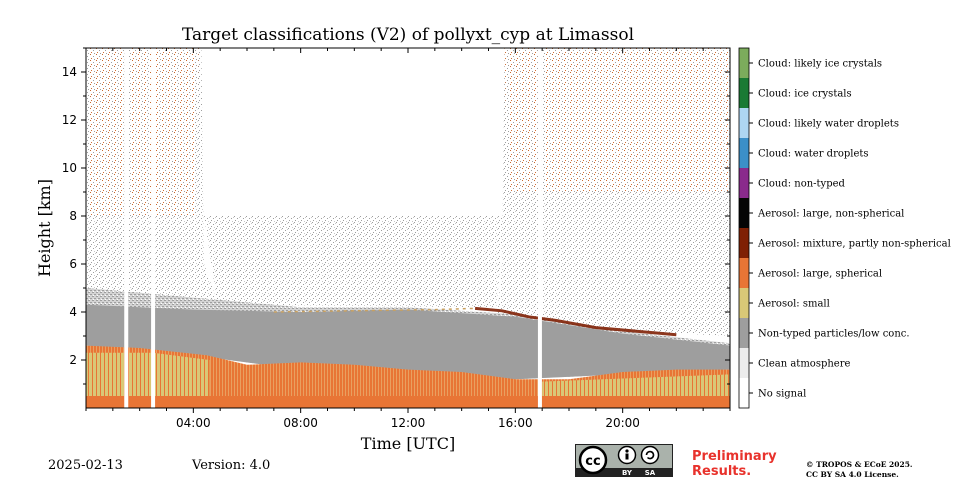 The height and width of the screenshot is (480, 960). Describe the element at coordinates (650, 455) in the screenshot. I see `sa-icon` at that location.